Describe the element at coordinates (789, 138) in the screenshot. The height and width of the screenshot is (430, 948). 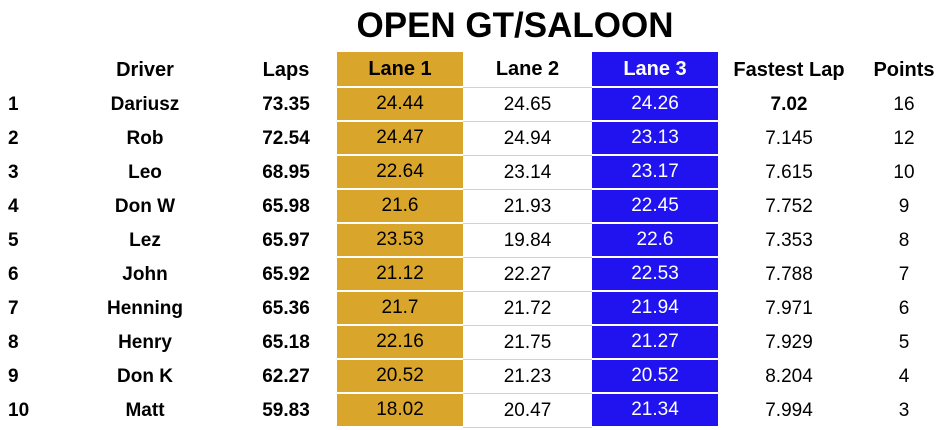
I see `fastest-lap-cell: 7.145` at that location.